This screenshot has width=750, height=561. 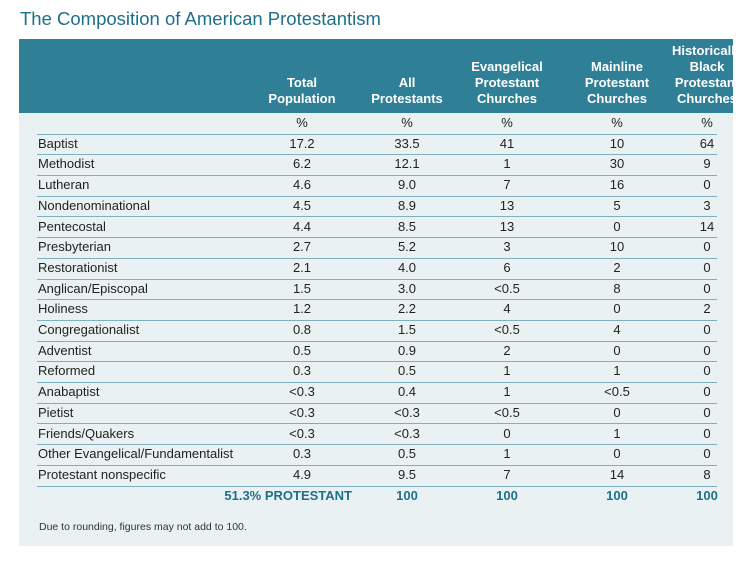 I want to click on table-row: Presbyterian 2.7 5.2 3 10 0, so click(x=377, y=248).